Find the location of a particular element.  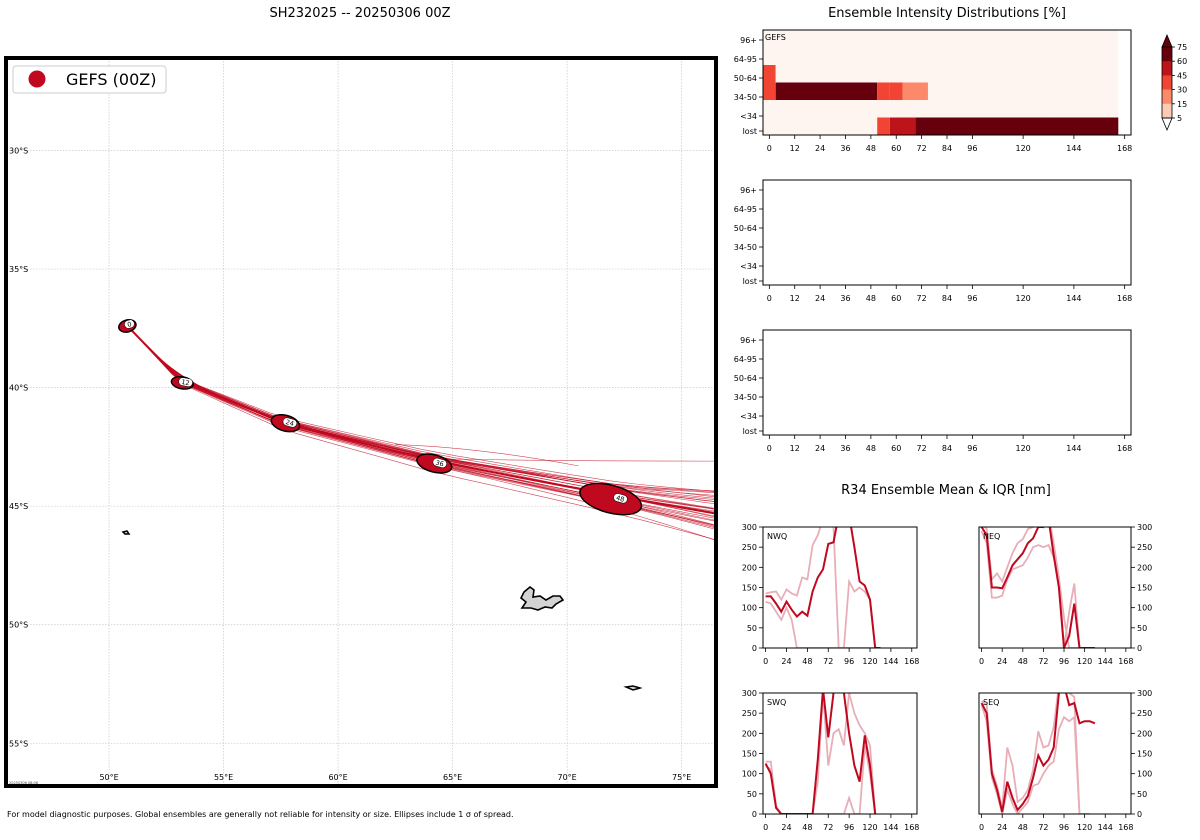

legend-label: GEFS (00Z) is located at coordinates (111, 79).